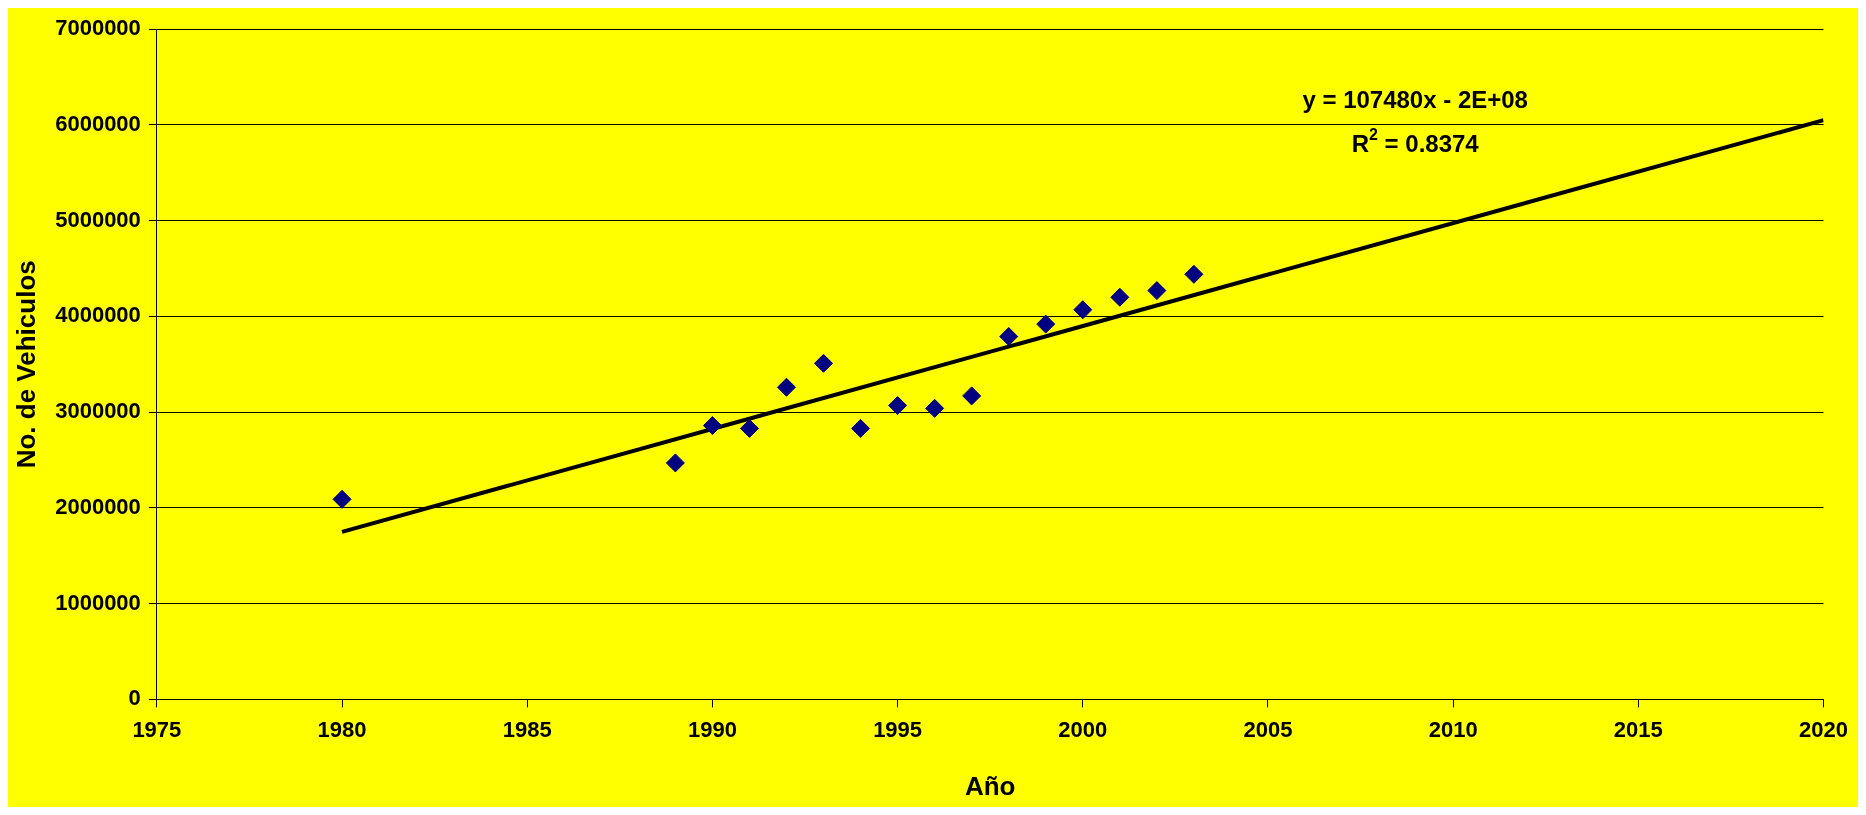  I want to click on y-tick-label: 6000000, so click(98, 124).